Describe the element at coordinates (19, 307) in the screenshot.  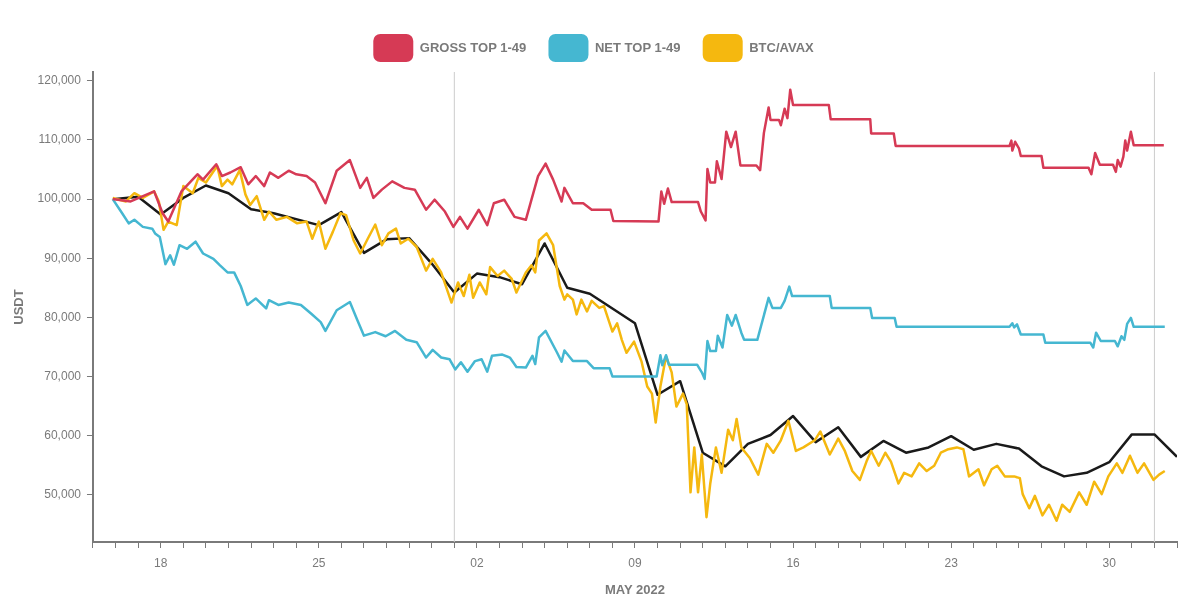
I see `y-axis-title: USDT` at that location.